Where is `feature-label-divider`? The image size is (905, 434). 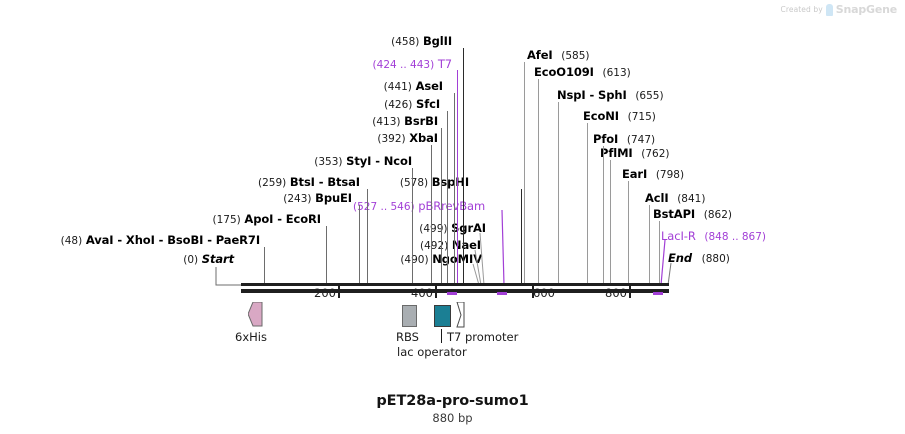 feature-label-divider is located at coordinates (441, 336).